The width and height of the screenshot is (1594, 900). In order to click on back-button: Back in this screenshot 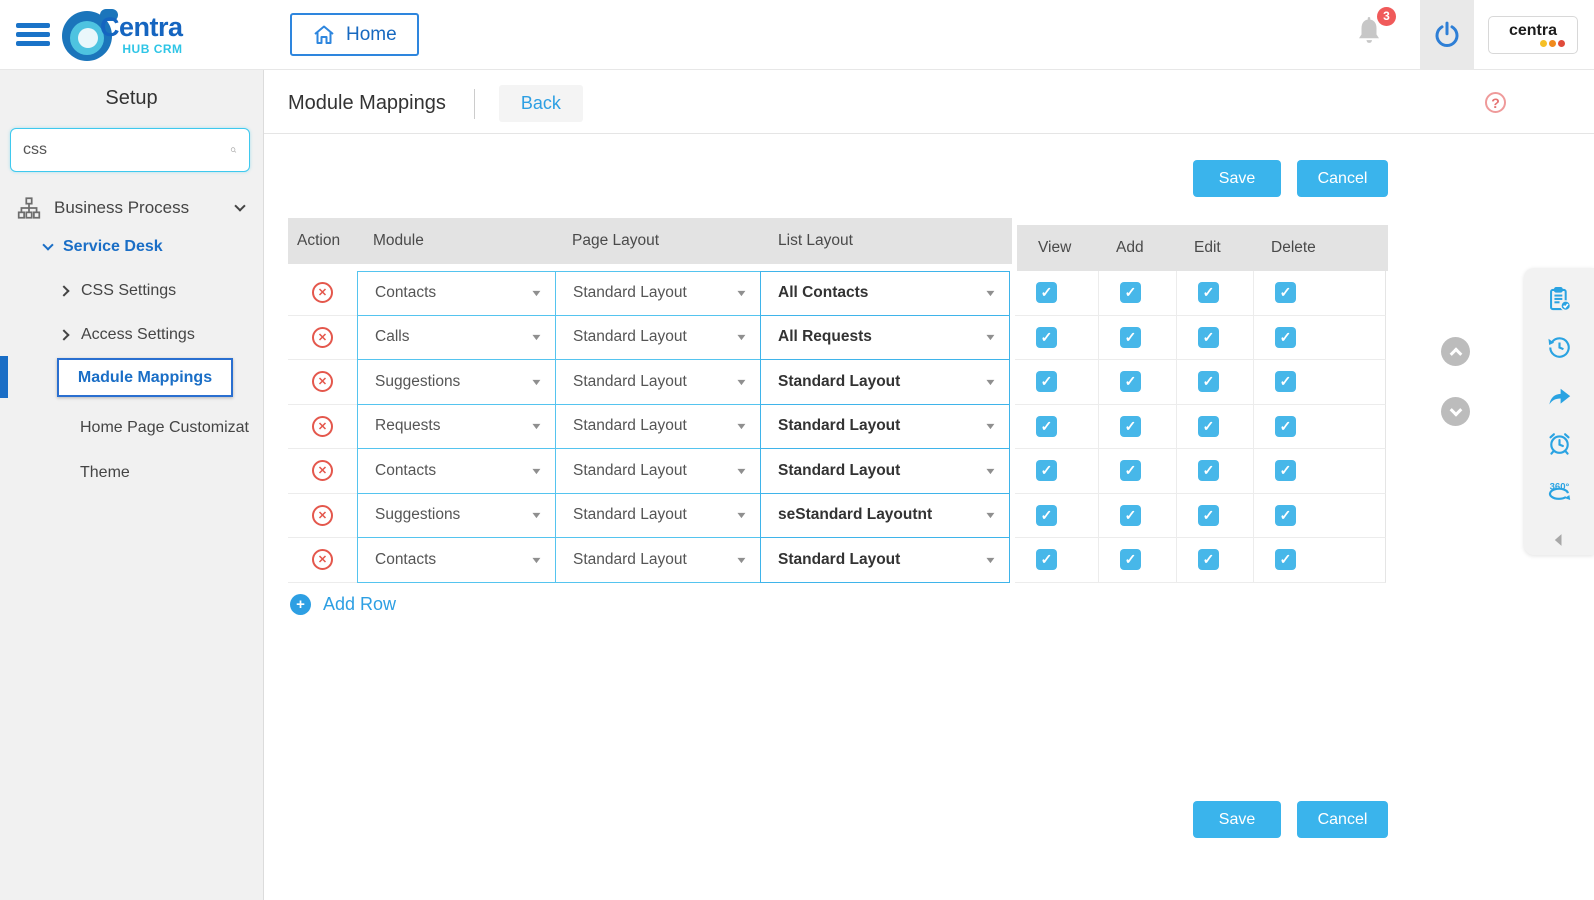, I will do `click(540, 103)`.